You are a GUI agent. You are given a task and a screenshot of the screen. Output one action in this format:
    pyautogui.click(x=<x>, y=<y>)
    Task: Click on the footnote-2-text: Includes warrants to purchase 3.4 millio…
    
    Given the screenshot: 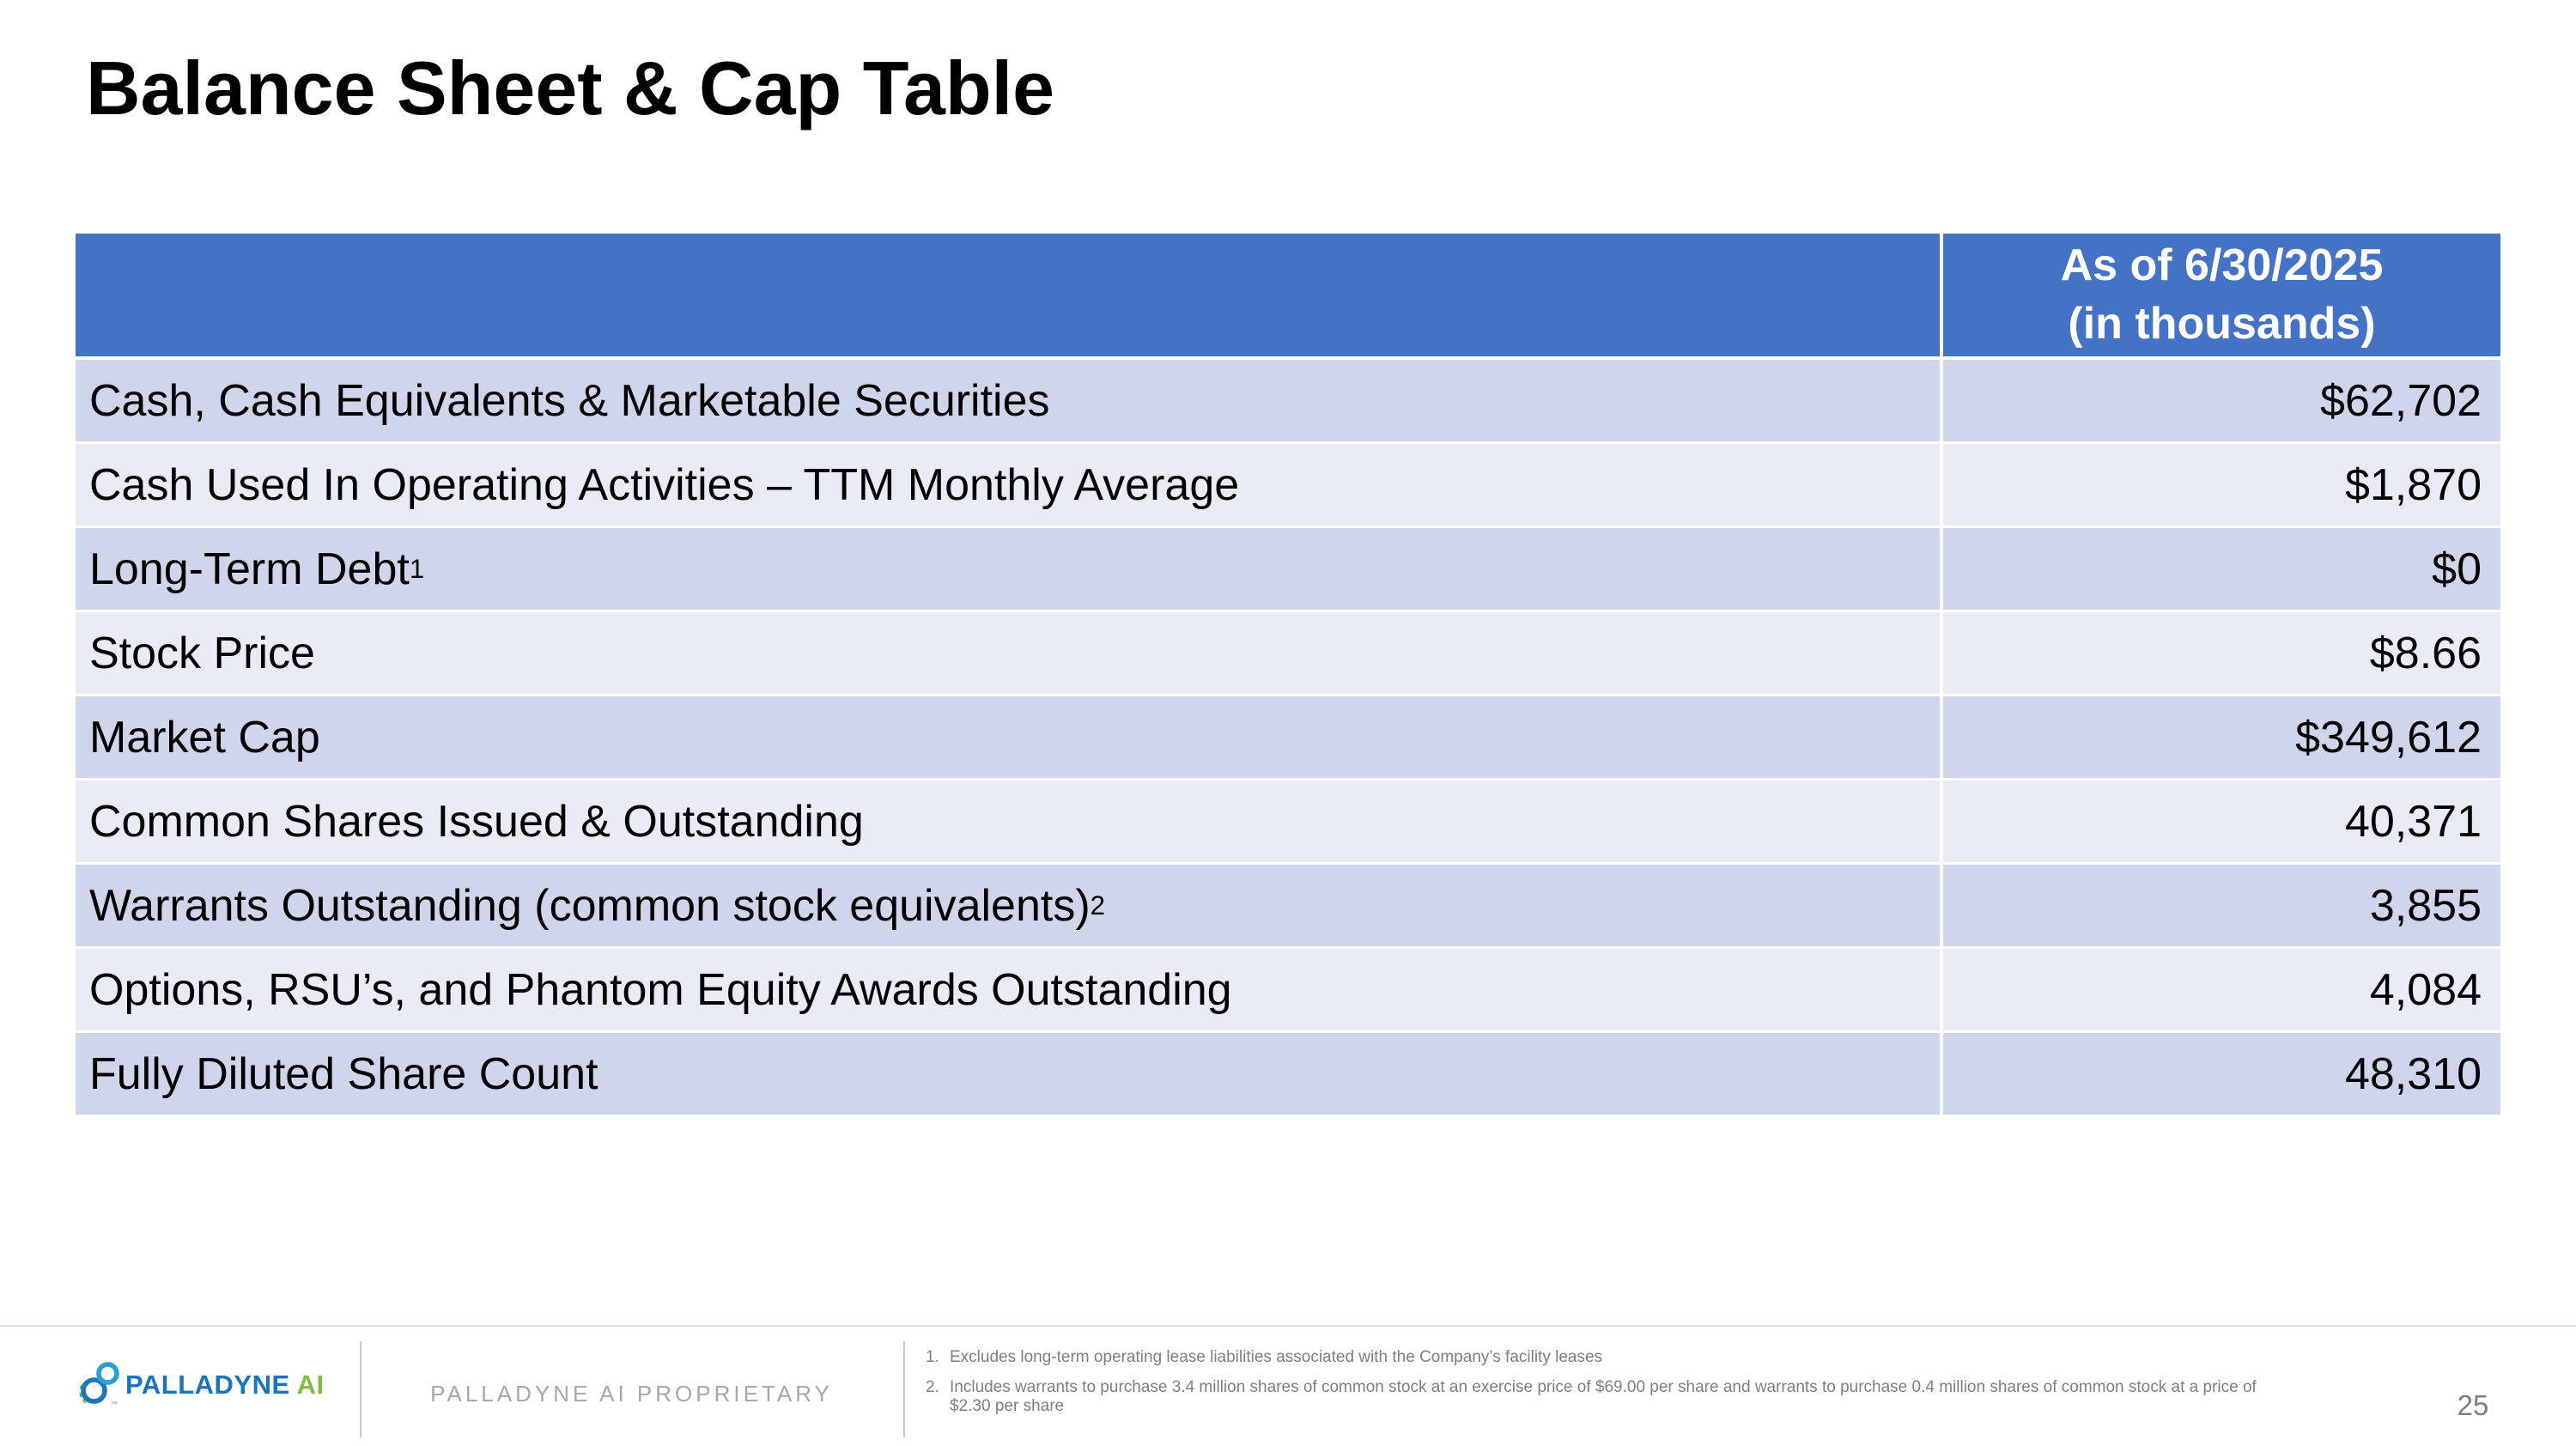 What is the action you would take?
    pyautogui.click(x=1603, y=1396)
    